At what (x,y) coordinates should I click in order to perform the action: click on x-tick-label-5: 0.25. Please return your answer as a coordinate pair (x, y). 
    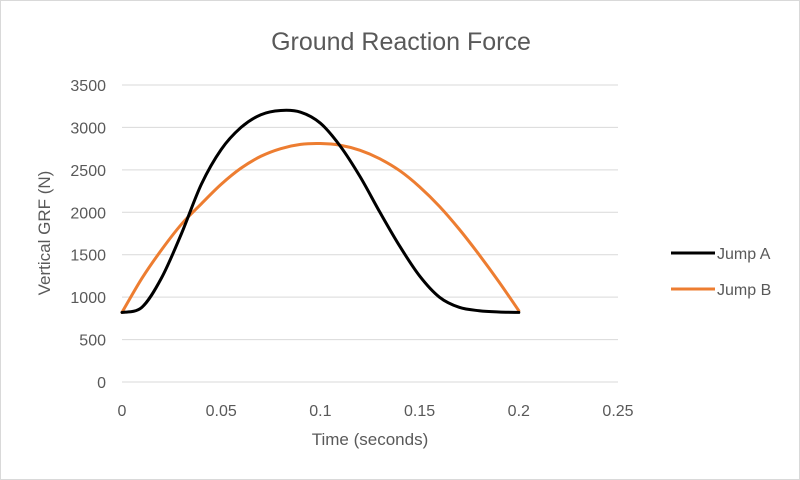
    Looking at the image, I should click on (617, 411).